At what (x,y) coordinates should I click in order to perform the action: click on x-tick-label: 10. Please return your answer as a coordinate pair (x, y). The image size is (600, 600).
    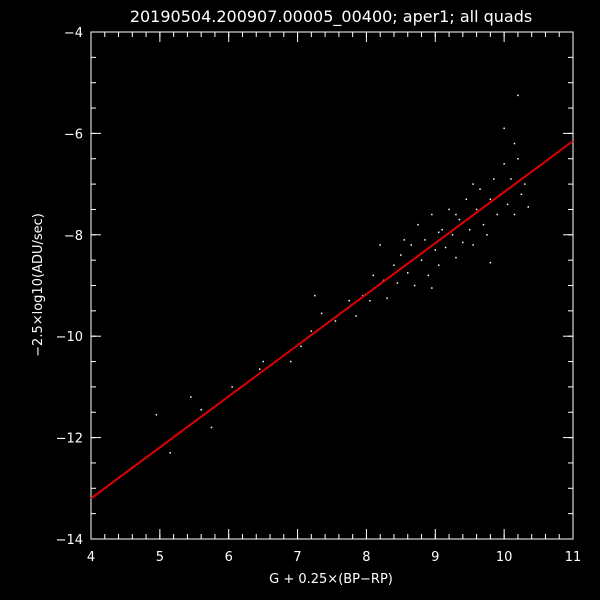
    Looking at the image, I should click on (504, 557).